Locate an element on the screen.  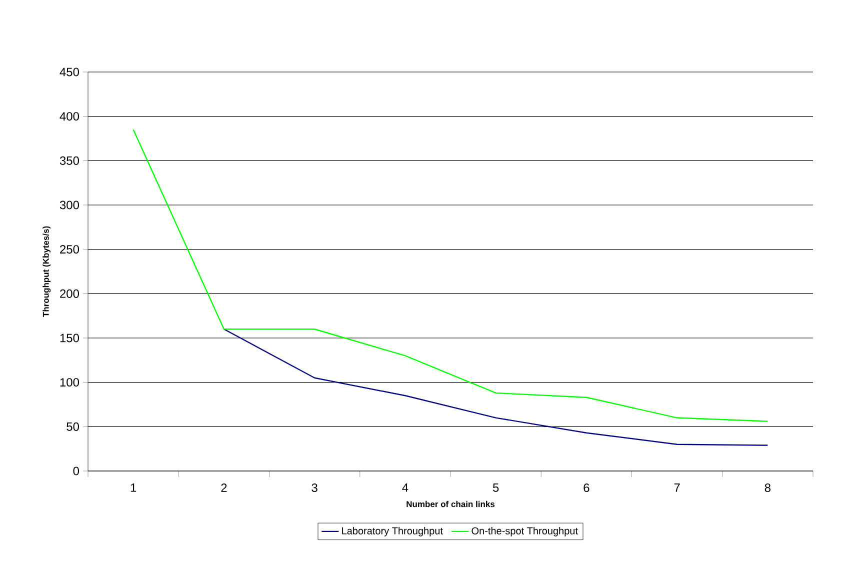
y-tick-label: 150 is located at coordinates (70, 338).